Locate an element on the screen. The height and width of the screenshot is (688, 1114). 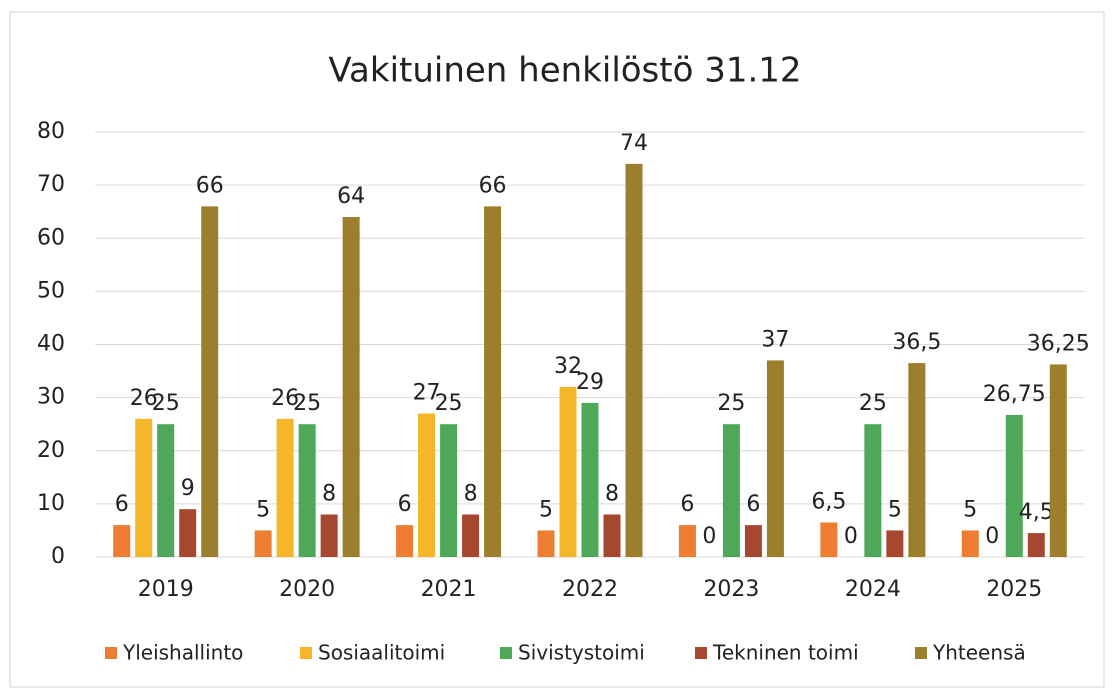
y-tick-label: 70 is located at coordinates (51, 184).